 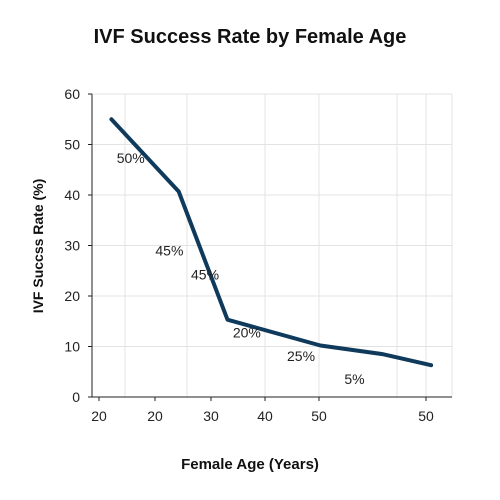 What do you see at coordinates (265, 416) in the screenshot?
I see `x-tick-label: 40` at bounding box center [265, 416].